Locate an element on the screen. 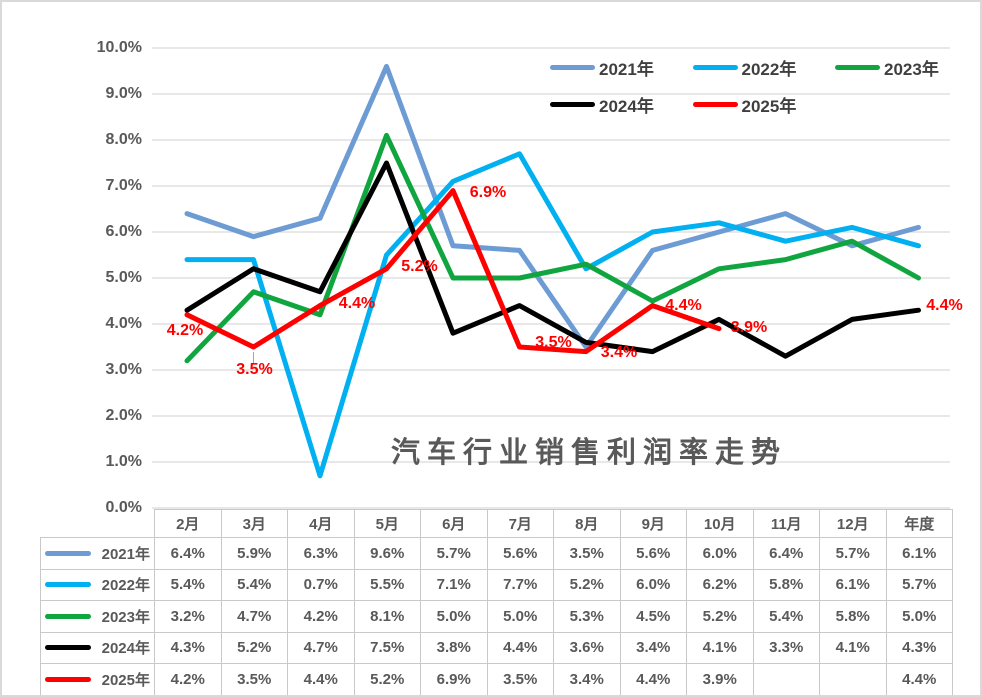  data-label-2025年: 3.9% is located at coordinates (749, 327).